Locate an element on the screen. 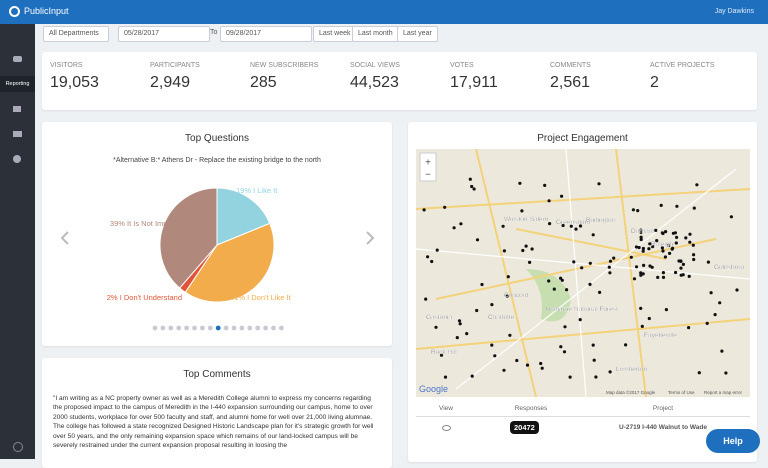  stat-value: 2,949 is located at coordinates (170, 82).